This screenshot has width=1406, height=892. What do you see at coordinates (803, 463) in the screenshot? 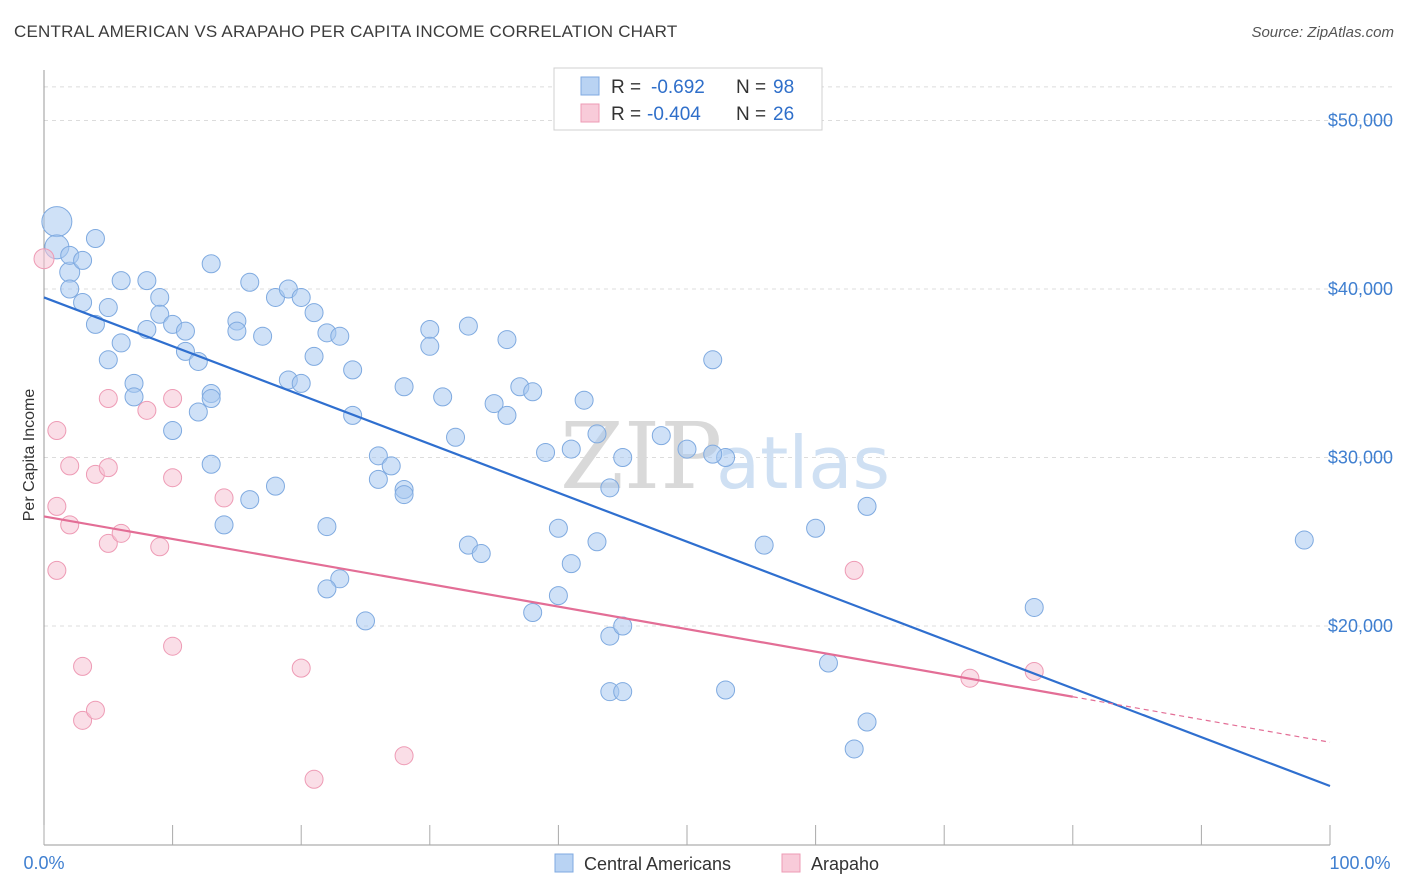
I see `watermark-atlas: atlas` at bounding box center [803, 463].